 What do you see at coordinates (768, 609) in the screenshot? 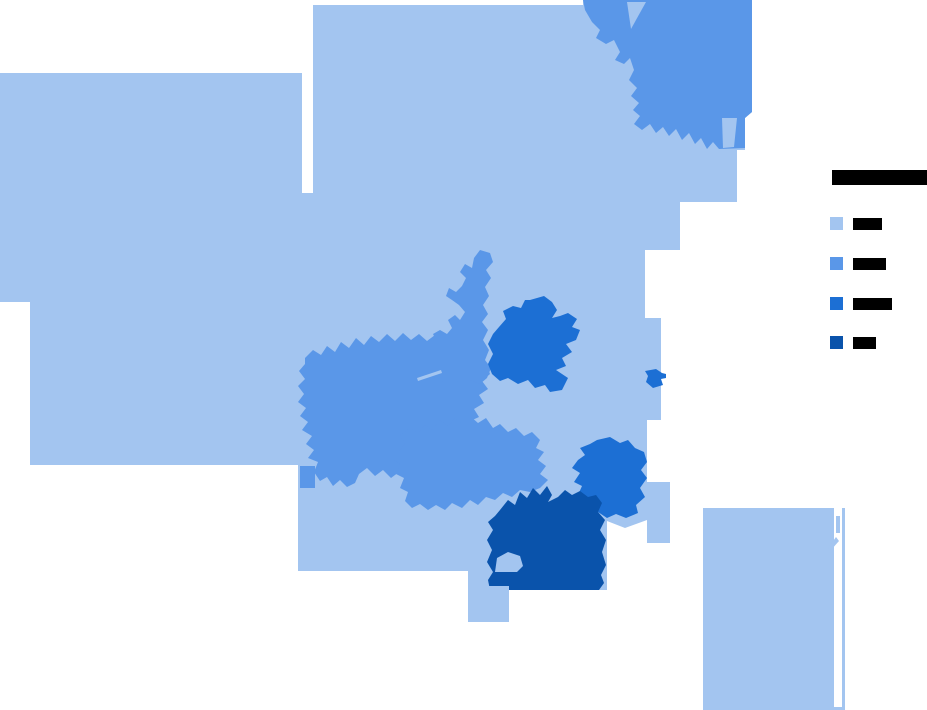
I see `region-inset-southeast` at bounding box center [768, 609].